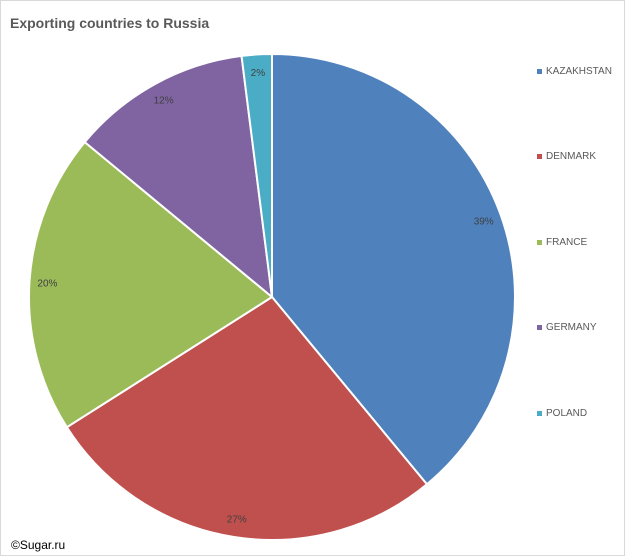 The width and height of the screenshot is (625, 557). What do you see at coordinates (579, 71) in the screenshot?
I see `legend-label: KAZAKHSTAN` at bounding box center [579, 71].